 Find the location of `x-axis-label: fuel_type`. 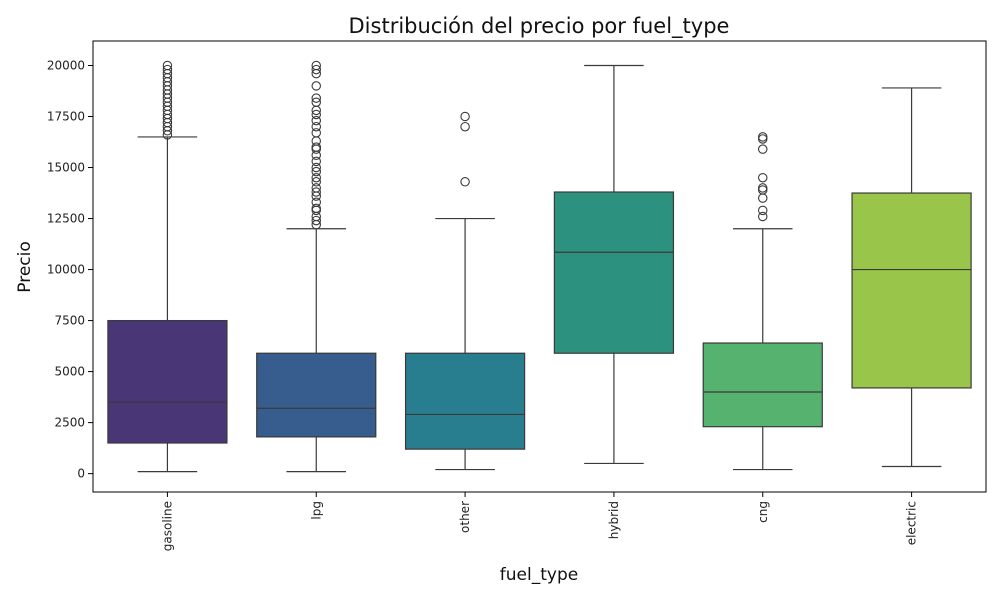

x-axis-label: fuel_type is located at coordinates (539, 575).